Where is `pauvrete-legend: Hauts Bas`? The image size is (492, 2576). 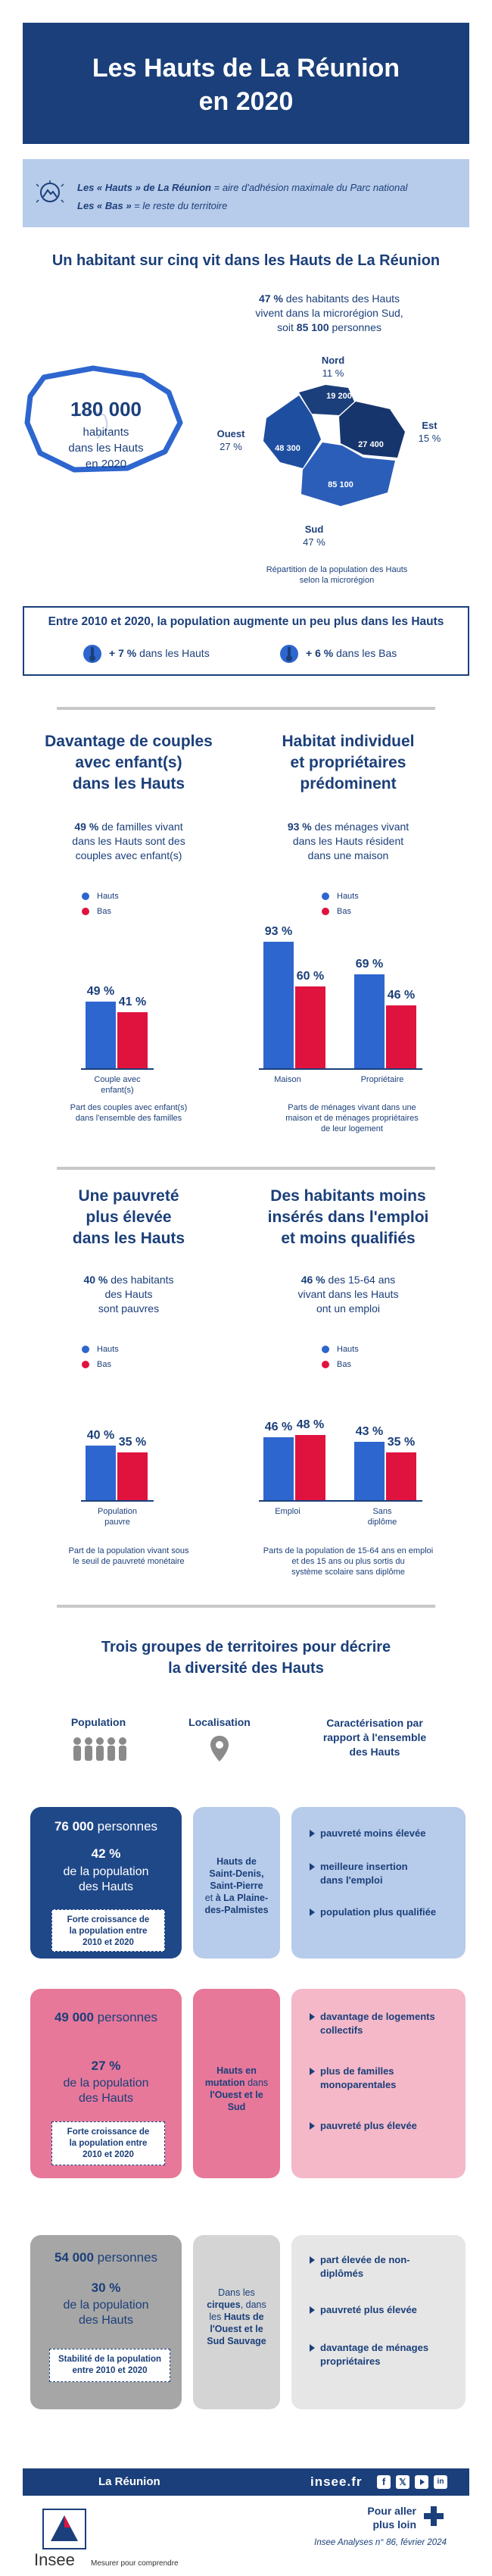 pauvrete-legend: Hauts Bas is located at coordinates (100, 1357).